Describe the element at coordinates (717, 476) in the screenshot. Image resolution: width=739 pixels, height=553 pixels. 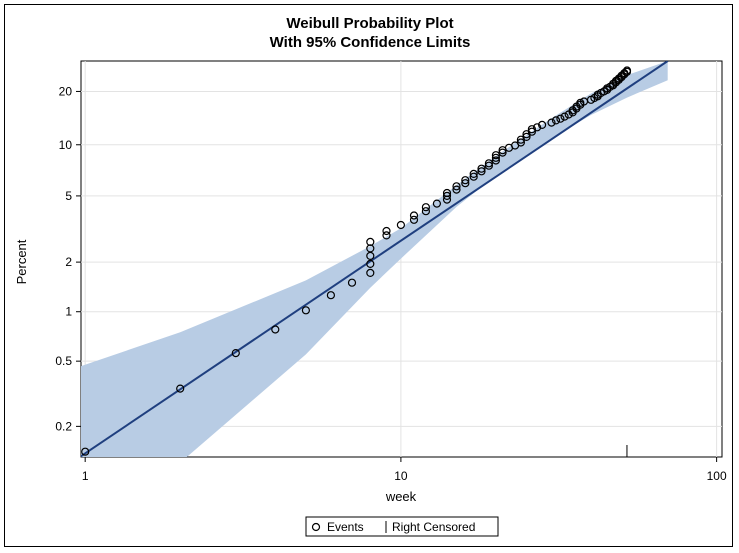
I see `x-tick-label-2: 100` at that location.